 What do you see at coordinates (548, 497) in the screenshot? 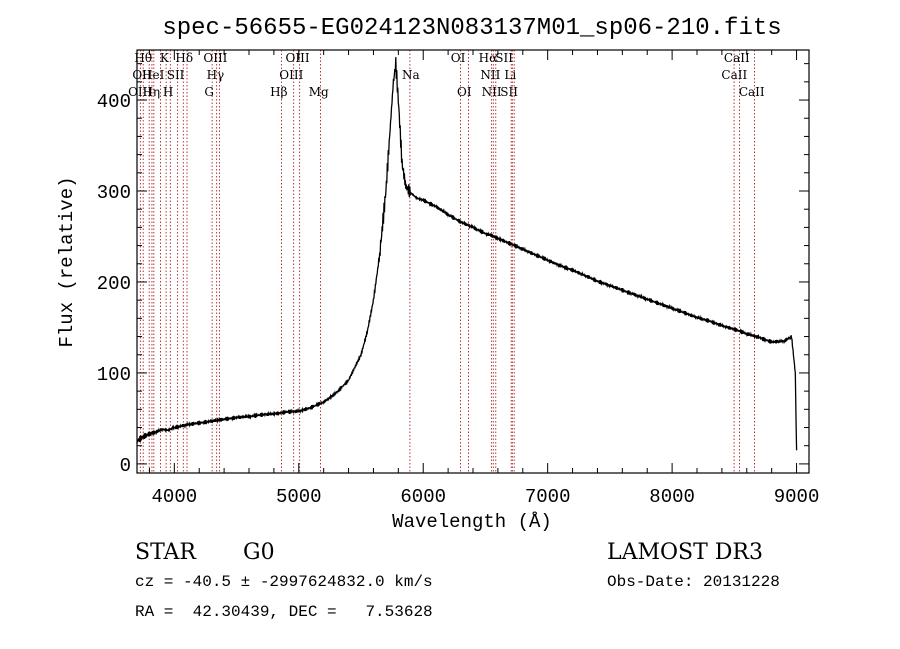
I see `x-tick-label: 7000` at bounding box center [548, 497].